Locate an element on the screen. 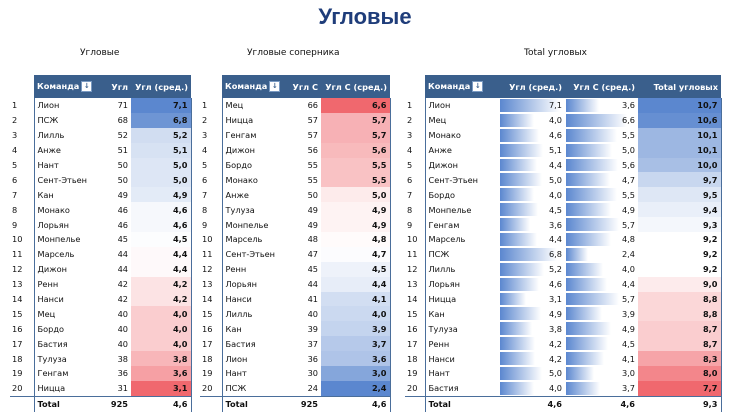  table-row: 12 Лилль 5,2 4,0 9,2 is located at coordinates (563, 269).